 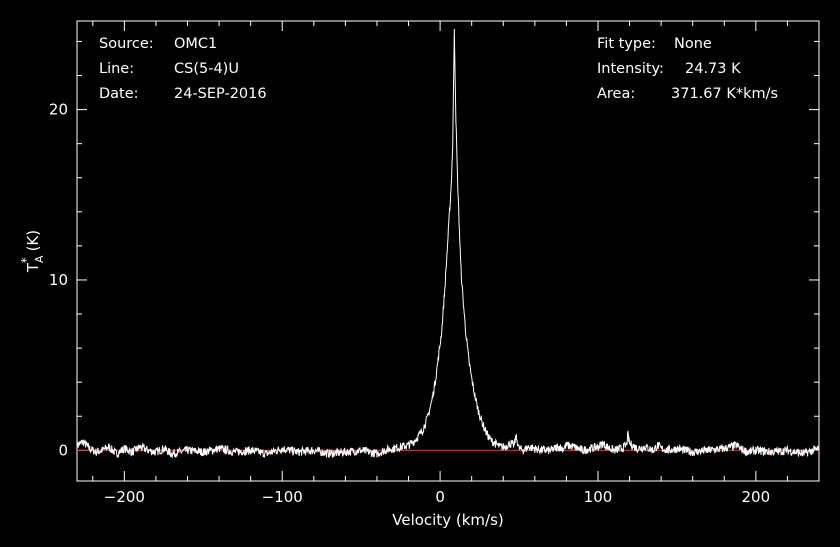 I want to click on y-axis-label: TA* (K), so click(x=32, y=251).